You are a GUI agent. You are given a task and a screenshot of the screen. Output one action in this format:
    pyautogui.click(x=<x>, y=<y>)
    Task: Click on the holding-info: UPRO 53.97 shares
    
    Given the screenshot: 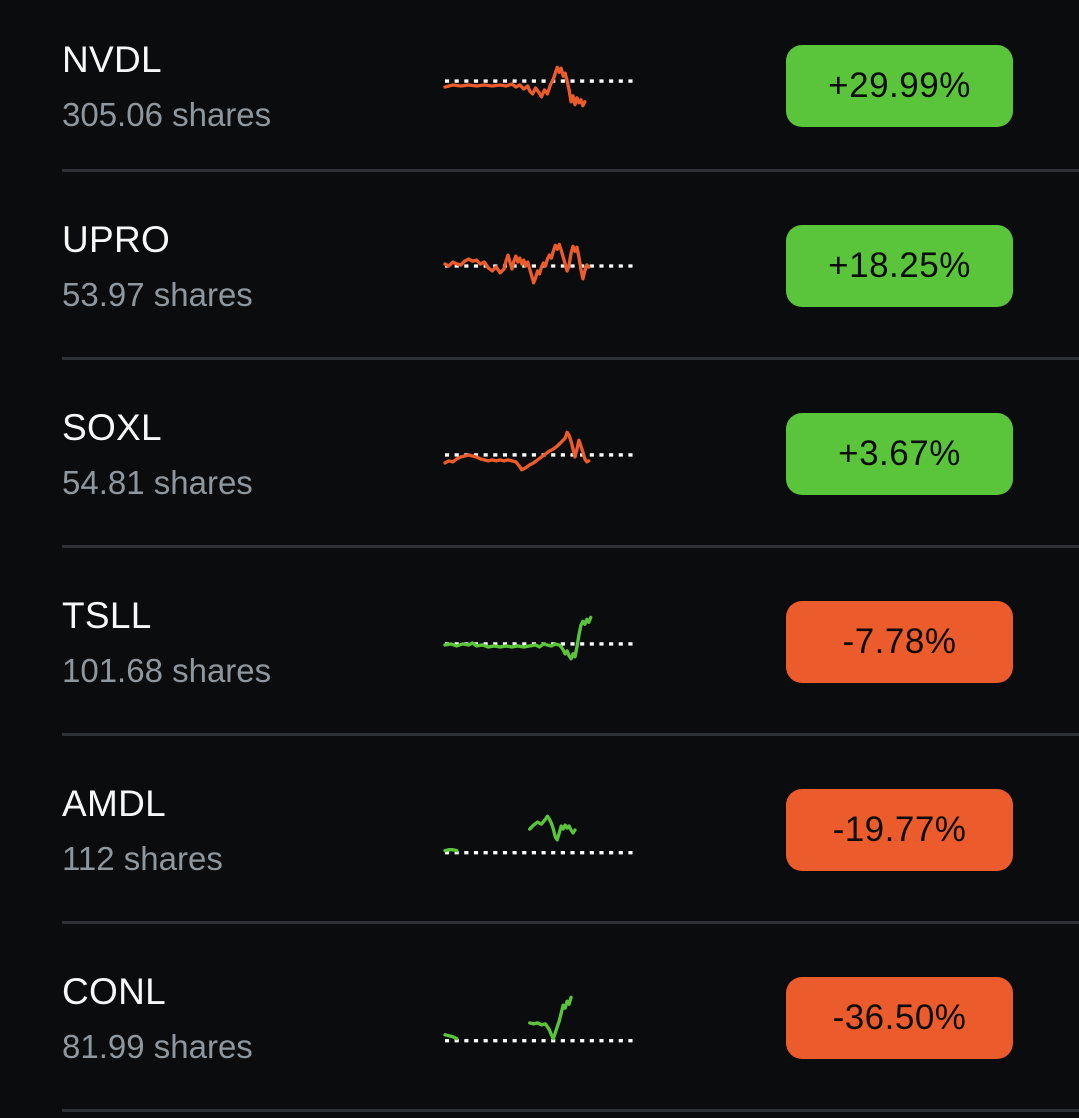 What is the action you would take?
    pyautogui.click(x=252, y=266)
    